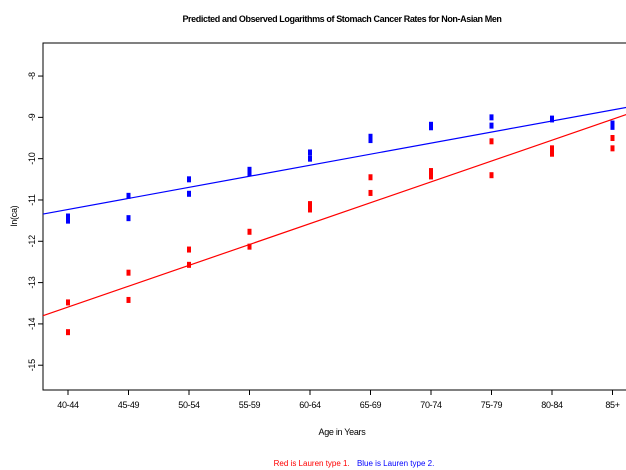 Image resolution: width=626 pixels, height=470 pixels. What do you see at coordinates (431, 405) in the screenshot?
I see `x-tick-label: 70-74` at bounding box center [431, 405].